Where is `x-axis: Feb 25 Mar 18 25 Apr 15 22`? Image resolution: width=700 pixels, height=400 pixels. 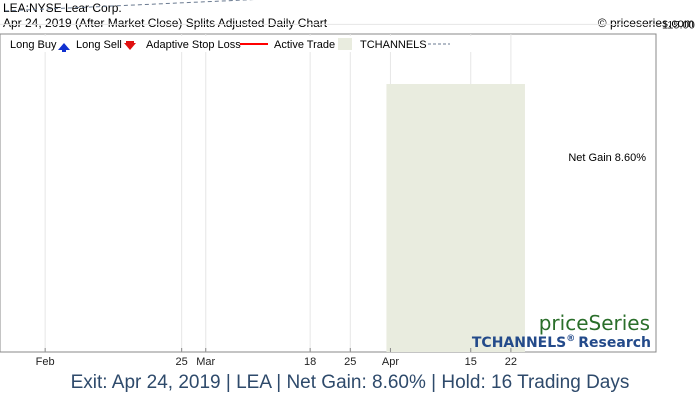 x-axis: Feb 25 Mar 18 25 Apr 15 22 is located at coordinates (276, 358).